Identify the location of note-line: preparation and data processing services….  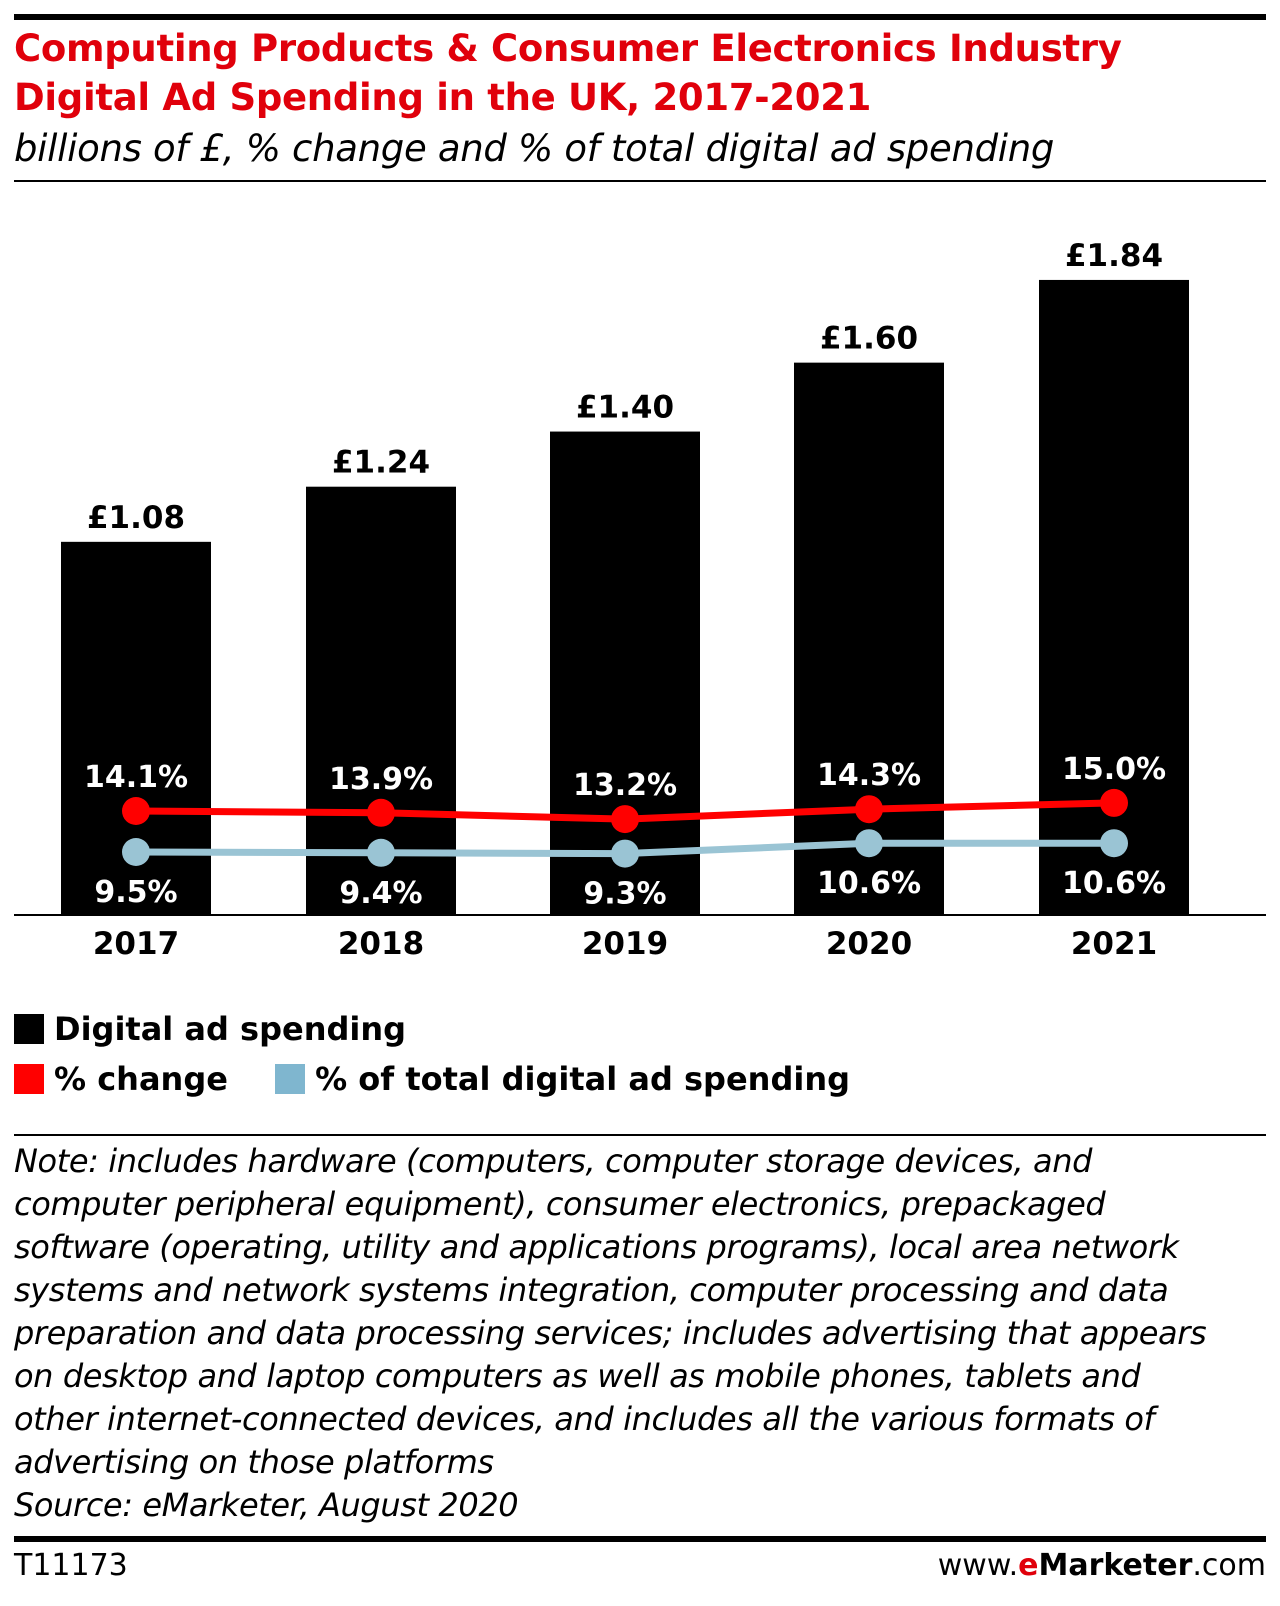
(610, 1333).